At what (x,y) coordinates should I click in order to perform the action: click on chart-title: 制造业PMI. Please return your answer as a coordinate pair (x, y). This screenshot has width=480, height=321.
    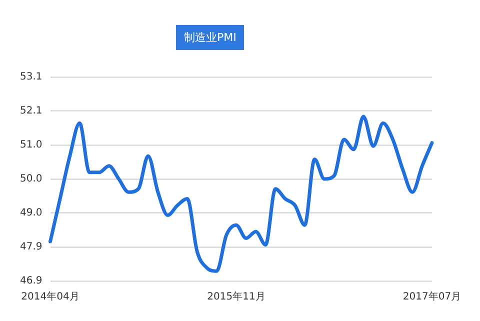
    Looking at the image, I should click on (210, 37).